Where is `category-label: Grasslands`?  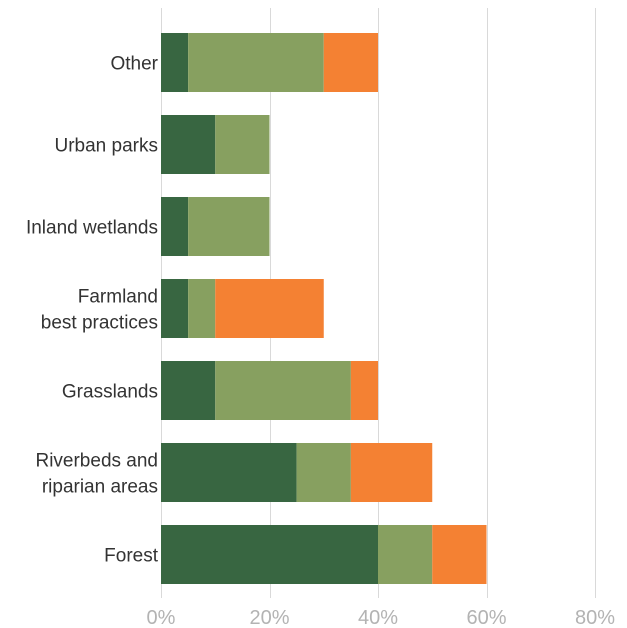
category-label: Grasslands is located at coordinates (110, 392).